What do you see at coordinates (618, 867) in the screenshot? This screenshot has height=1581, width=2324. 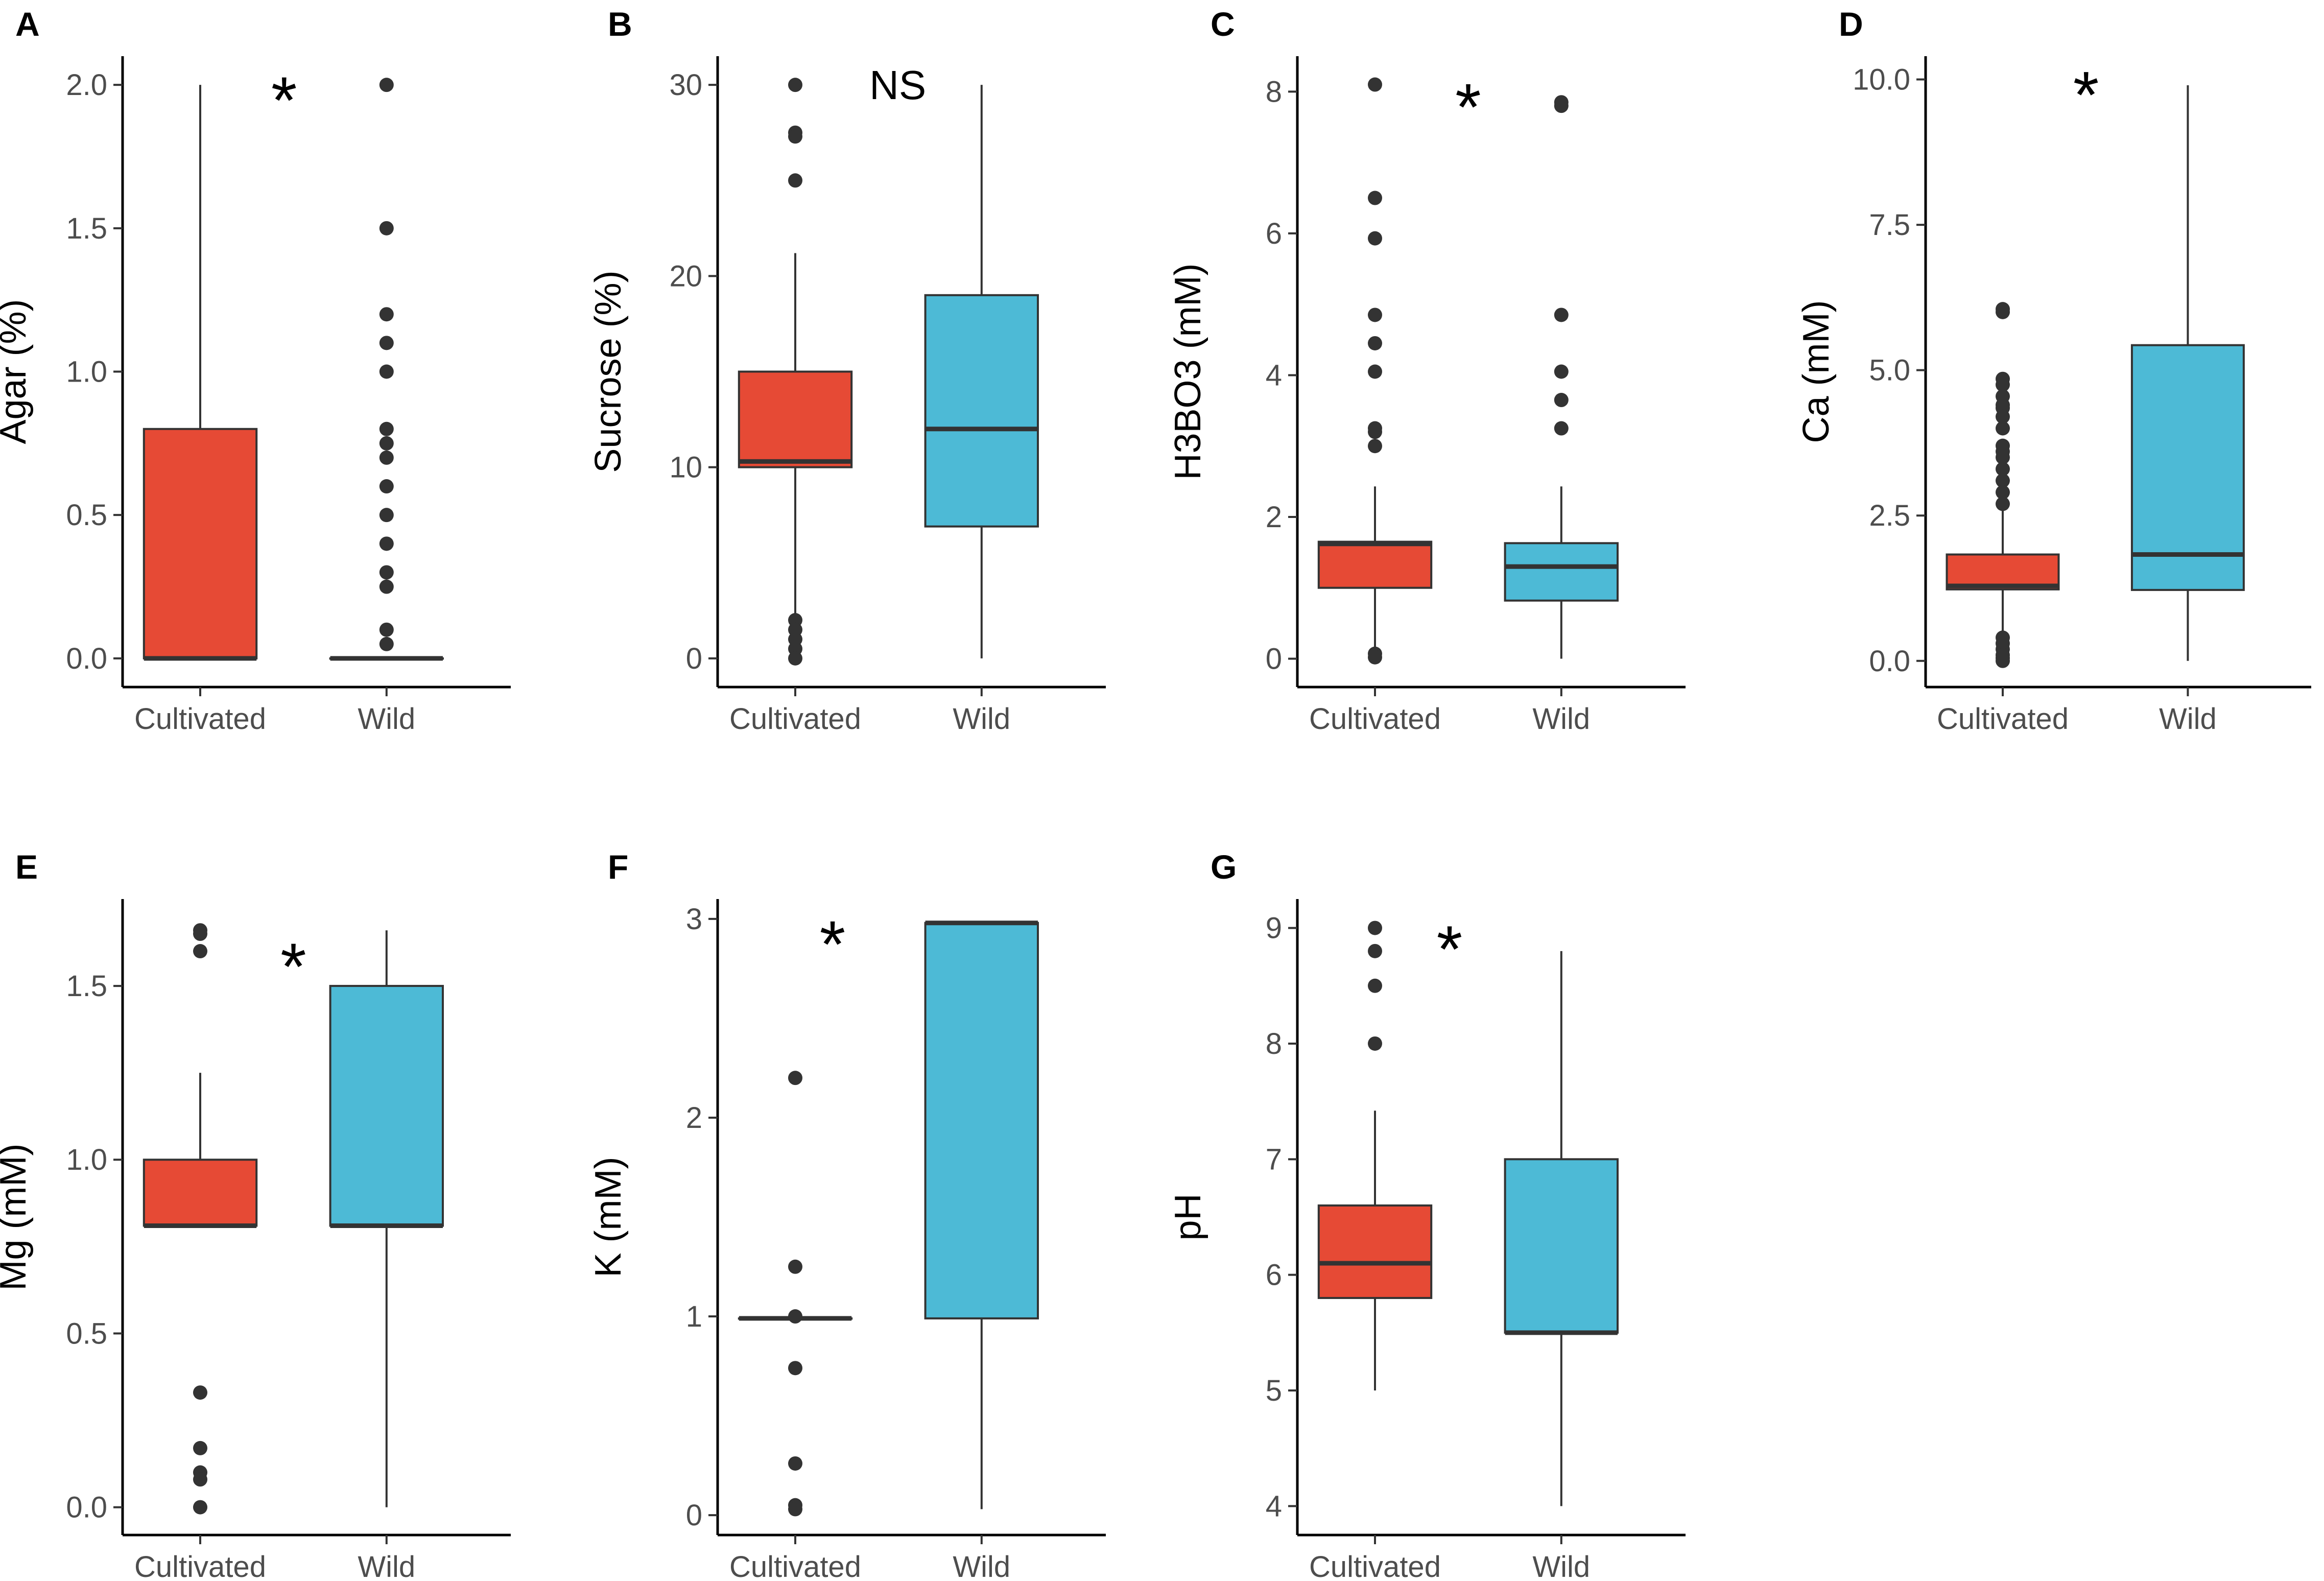 I see `panel-letter: F` at bounding box center [618, 867].